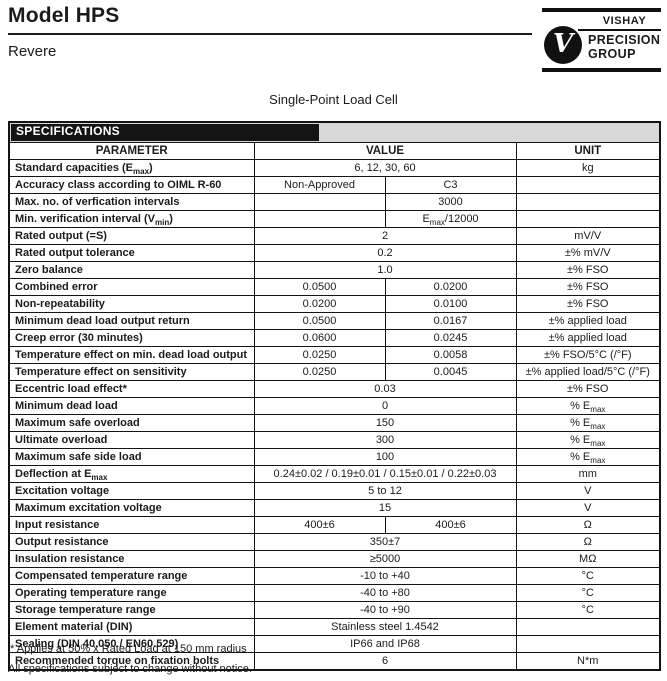  I want to click on value-cell: 100, so click(385, 456).